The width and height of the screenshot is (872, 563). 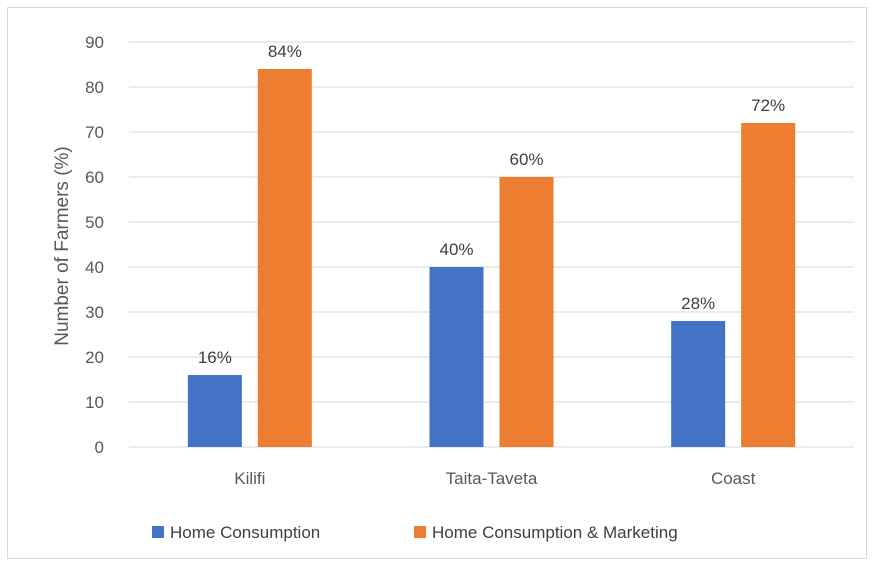 What do you see at coordinates (94, 132) in the screenshot?
I see `y-tick-label: 70` at bounding box center [94, 132].